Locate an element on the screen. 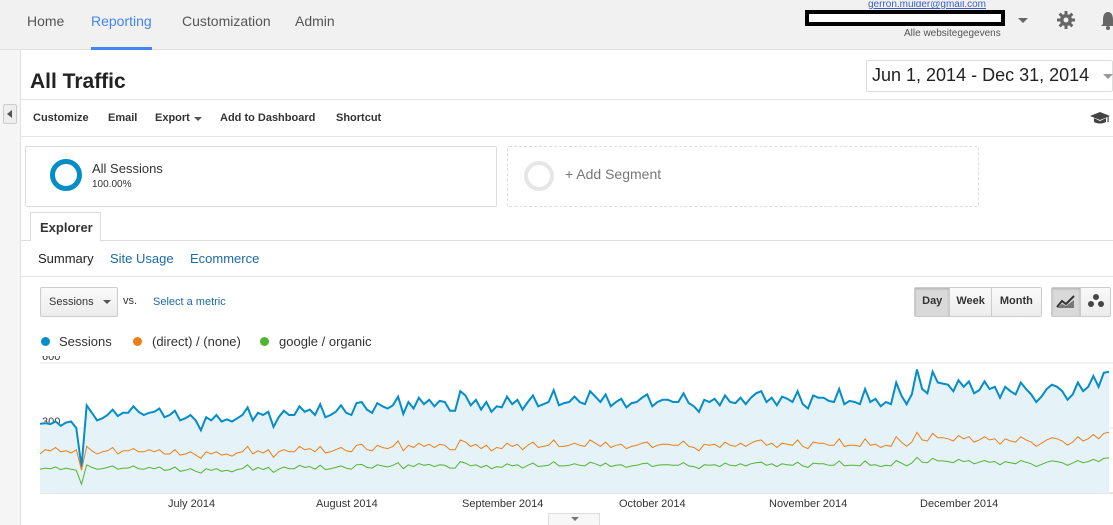 The width and height of the screenshot is (1113, 525). chart-resize-handle is located at coordinates (574, 519).